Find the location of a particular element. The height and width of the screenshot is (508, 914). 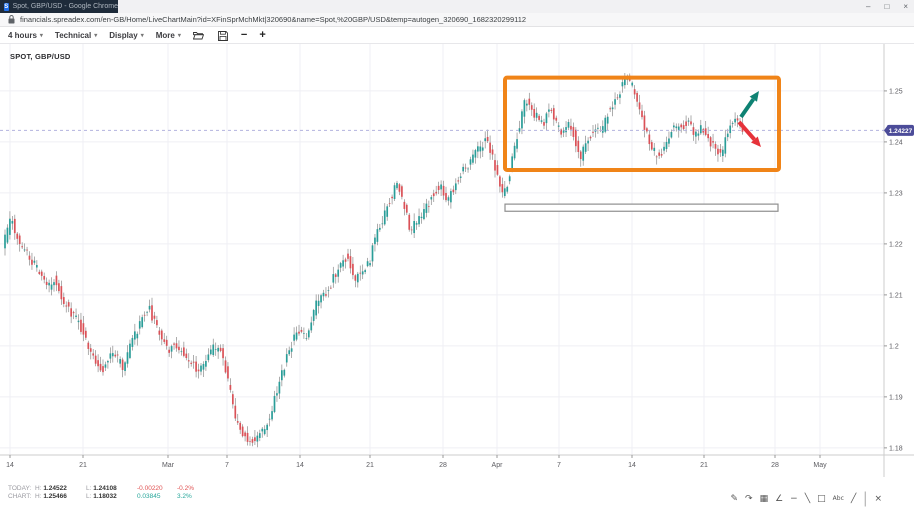

change-percent: 3.2% is located at coordinates (184, 496).